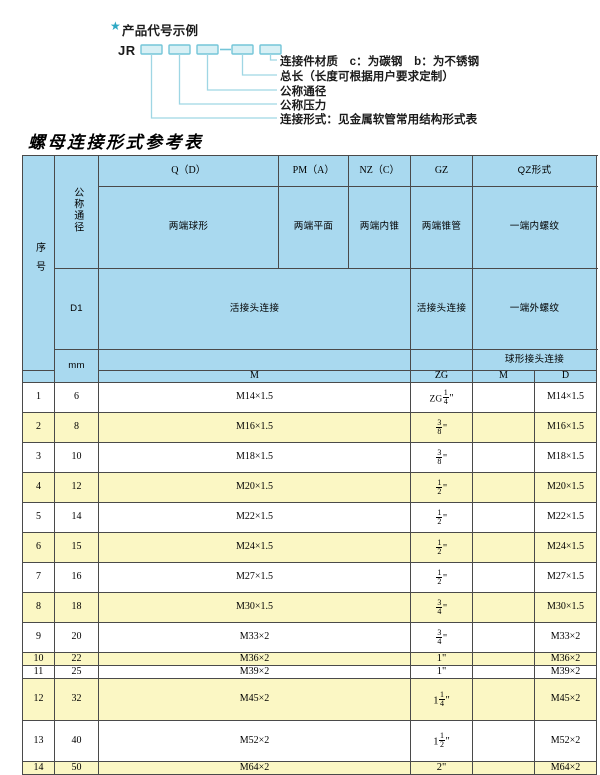  What do you see at coordinates (76, 699) in the screenshot?
I see `cell-bore: 32` at bounding box center [76, 699].